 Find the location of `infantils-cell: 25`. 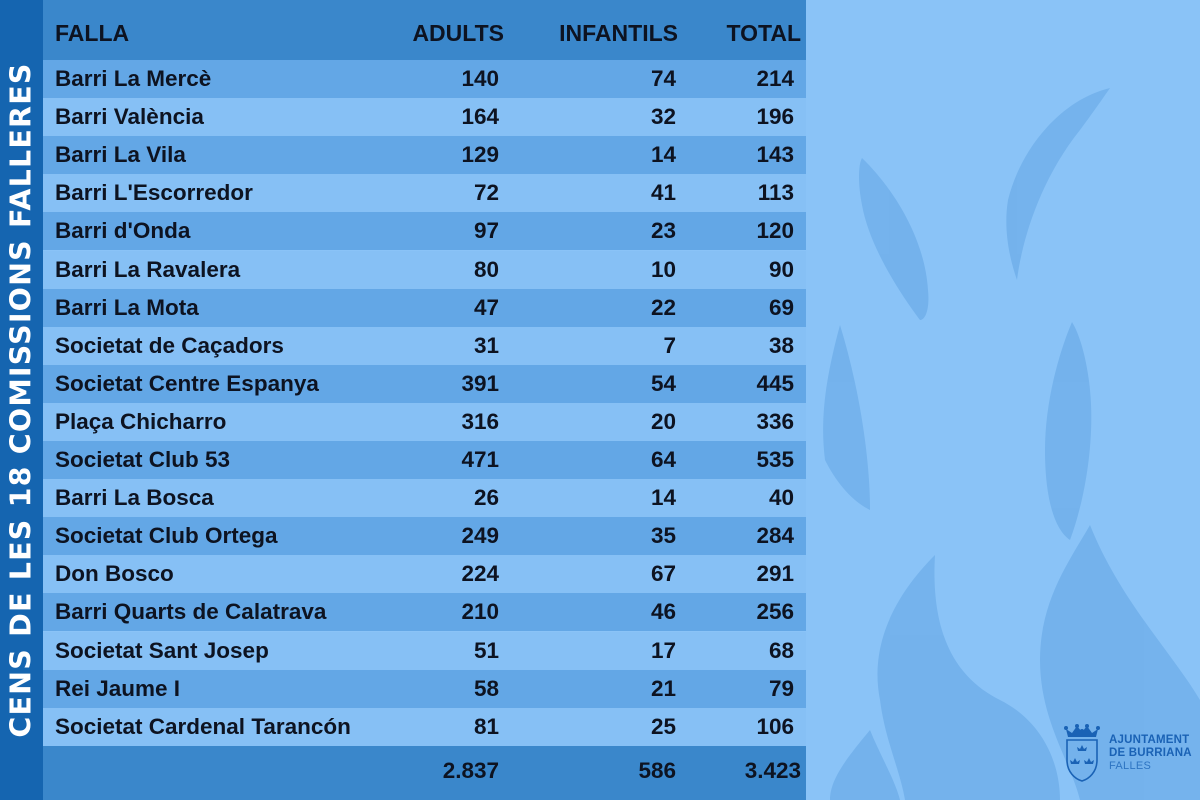

infantils-cell: 25 is located at coordinates (663, 726).